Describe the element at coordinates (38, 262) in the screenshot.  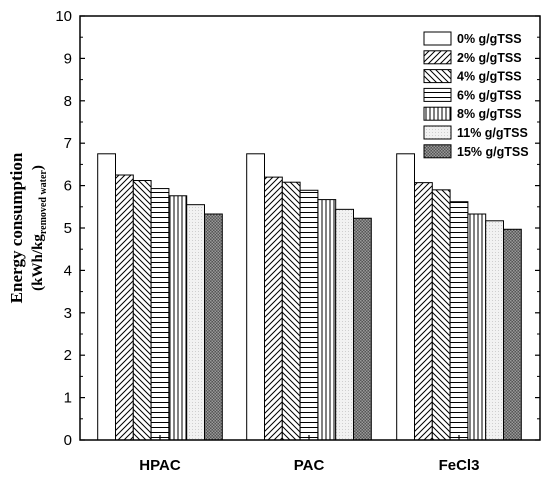
I see `y-axis-unit-main: (kWh/kg` at that location.